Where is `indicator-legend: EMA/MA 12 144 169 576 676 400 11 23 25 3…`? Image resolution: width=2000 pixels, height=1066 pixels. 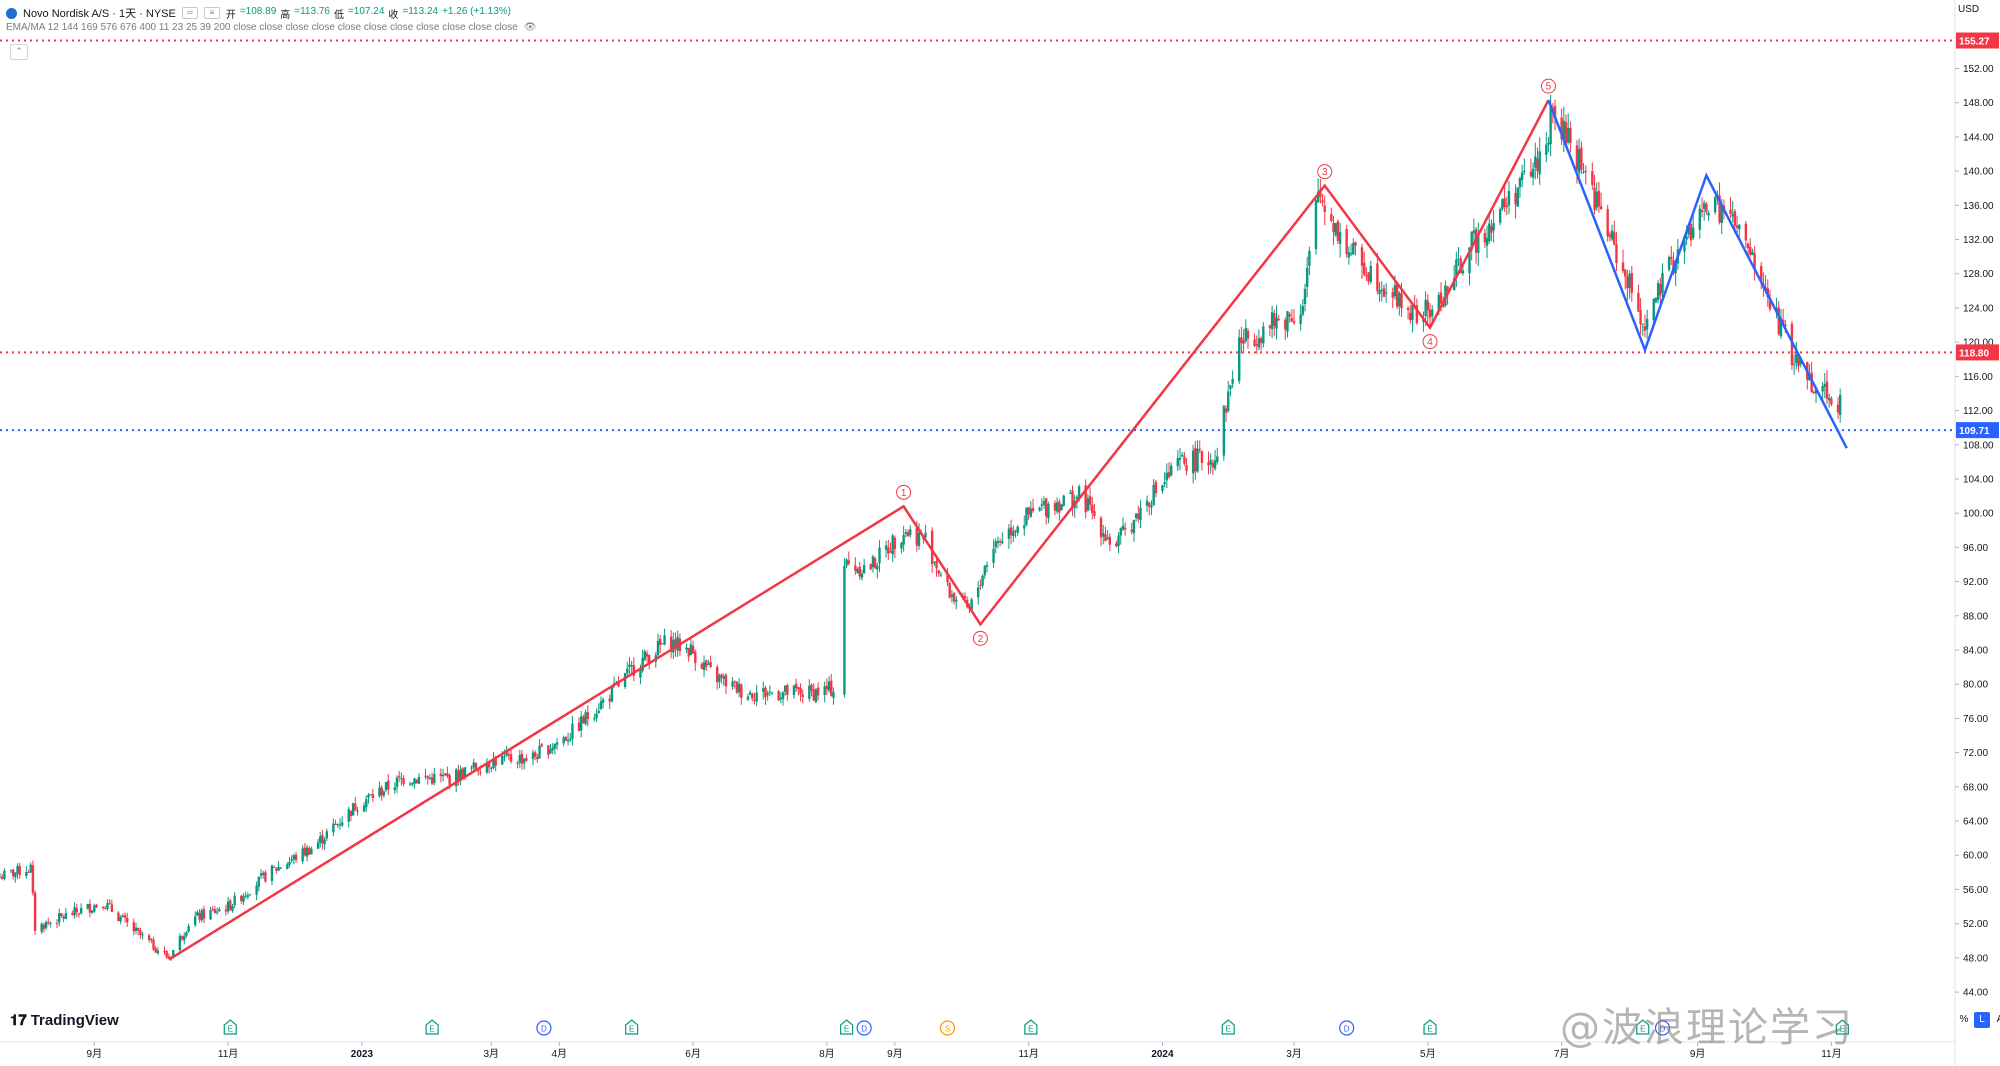 indicator-legend: EMA/MA 12 144 169 576 676 400 11 23 25 3… is located at coordinates (262, 27).